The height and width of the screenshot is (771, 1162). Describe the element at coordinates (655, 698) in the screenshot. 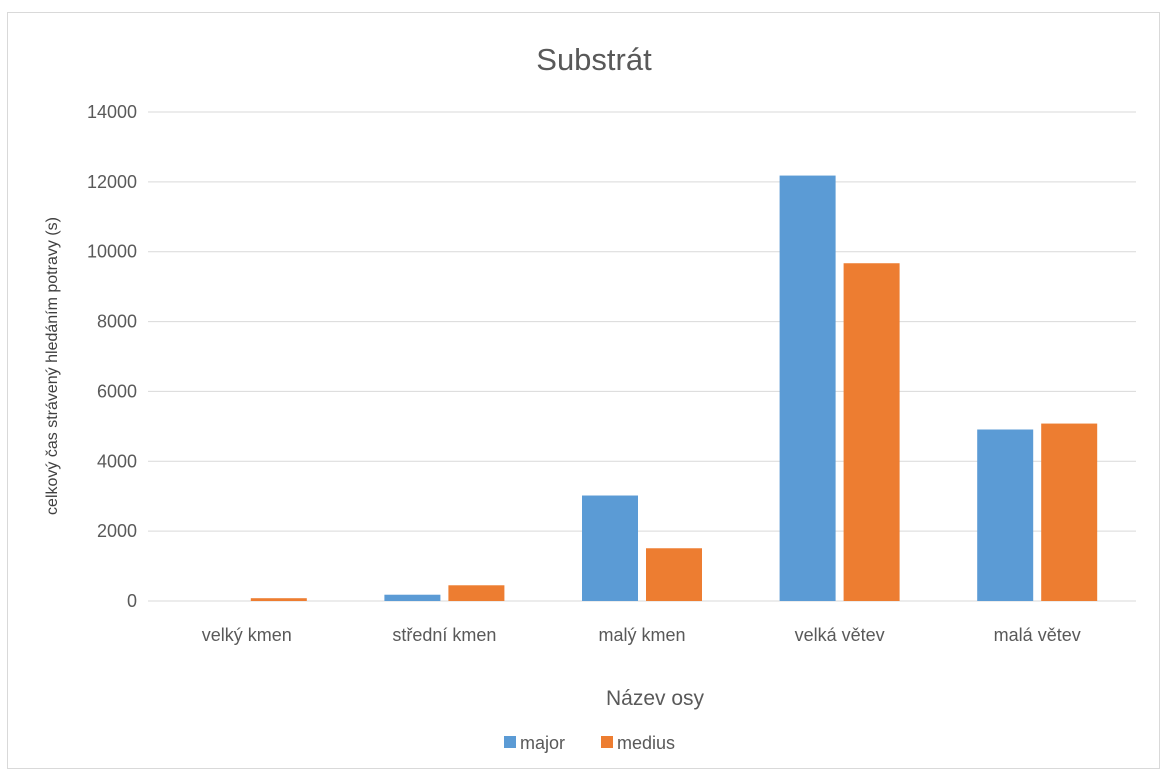

I see `x-axis-title: Název osy` at that location.